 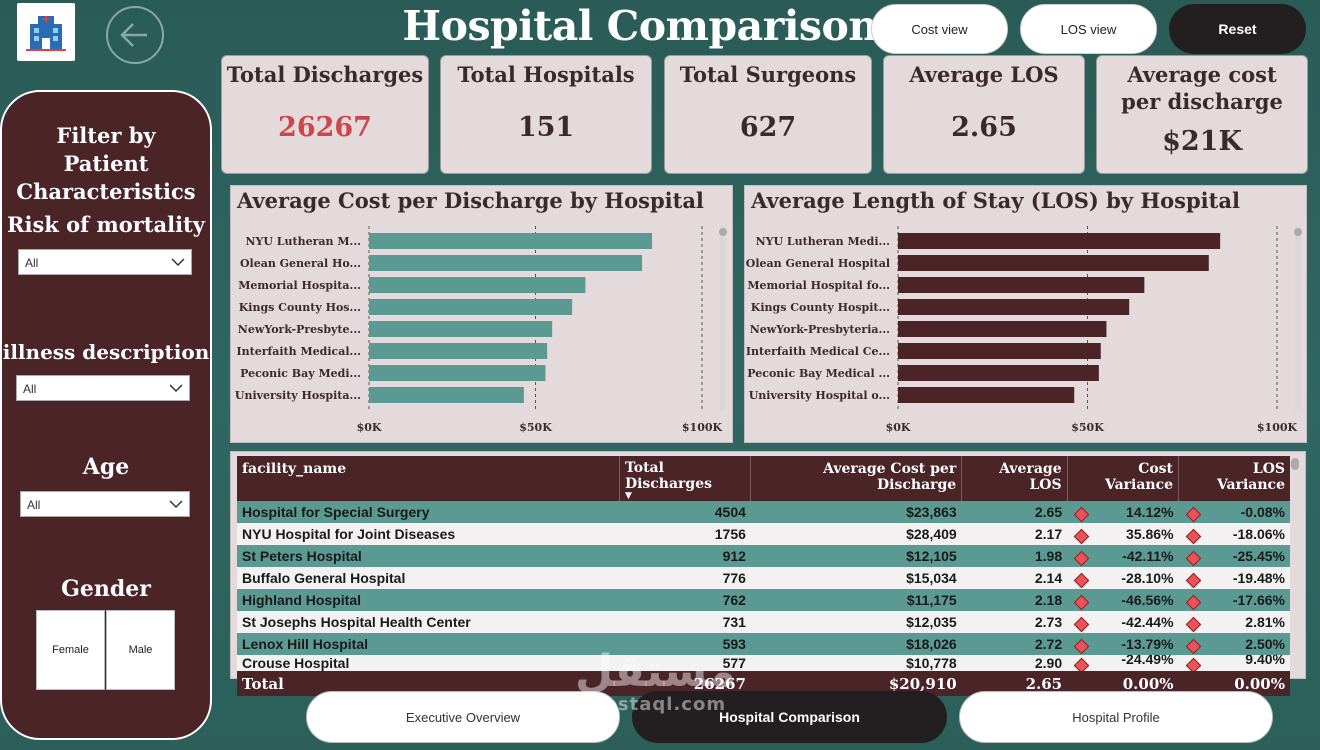 What do you see at coordinates (1295, 464) in the screenshot?
I see `table-scrollbar` at bounding box center [1295, 464].